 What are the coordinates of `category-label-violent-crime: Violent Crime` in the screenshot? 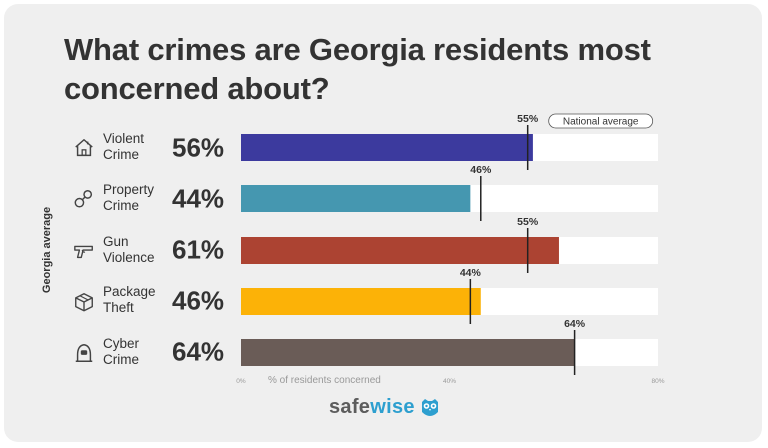 It's located at (138, 147).